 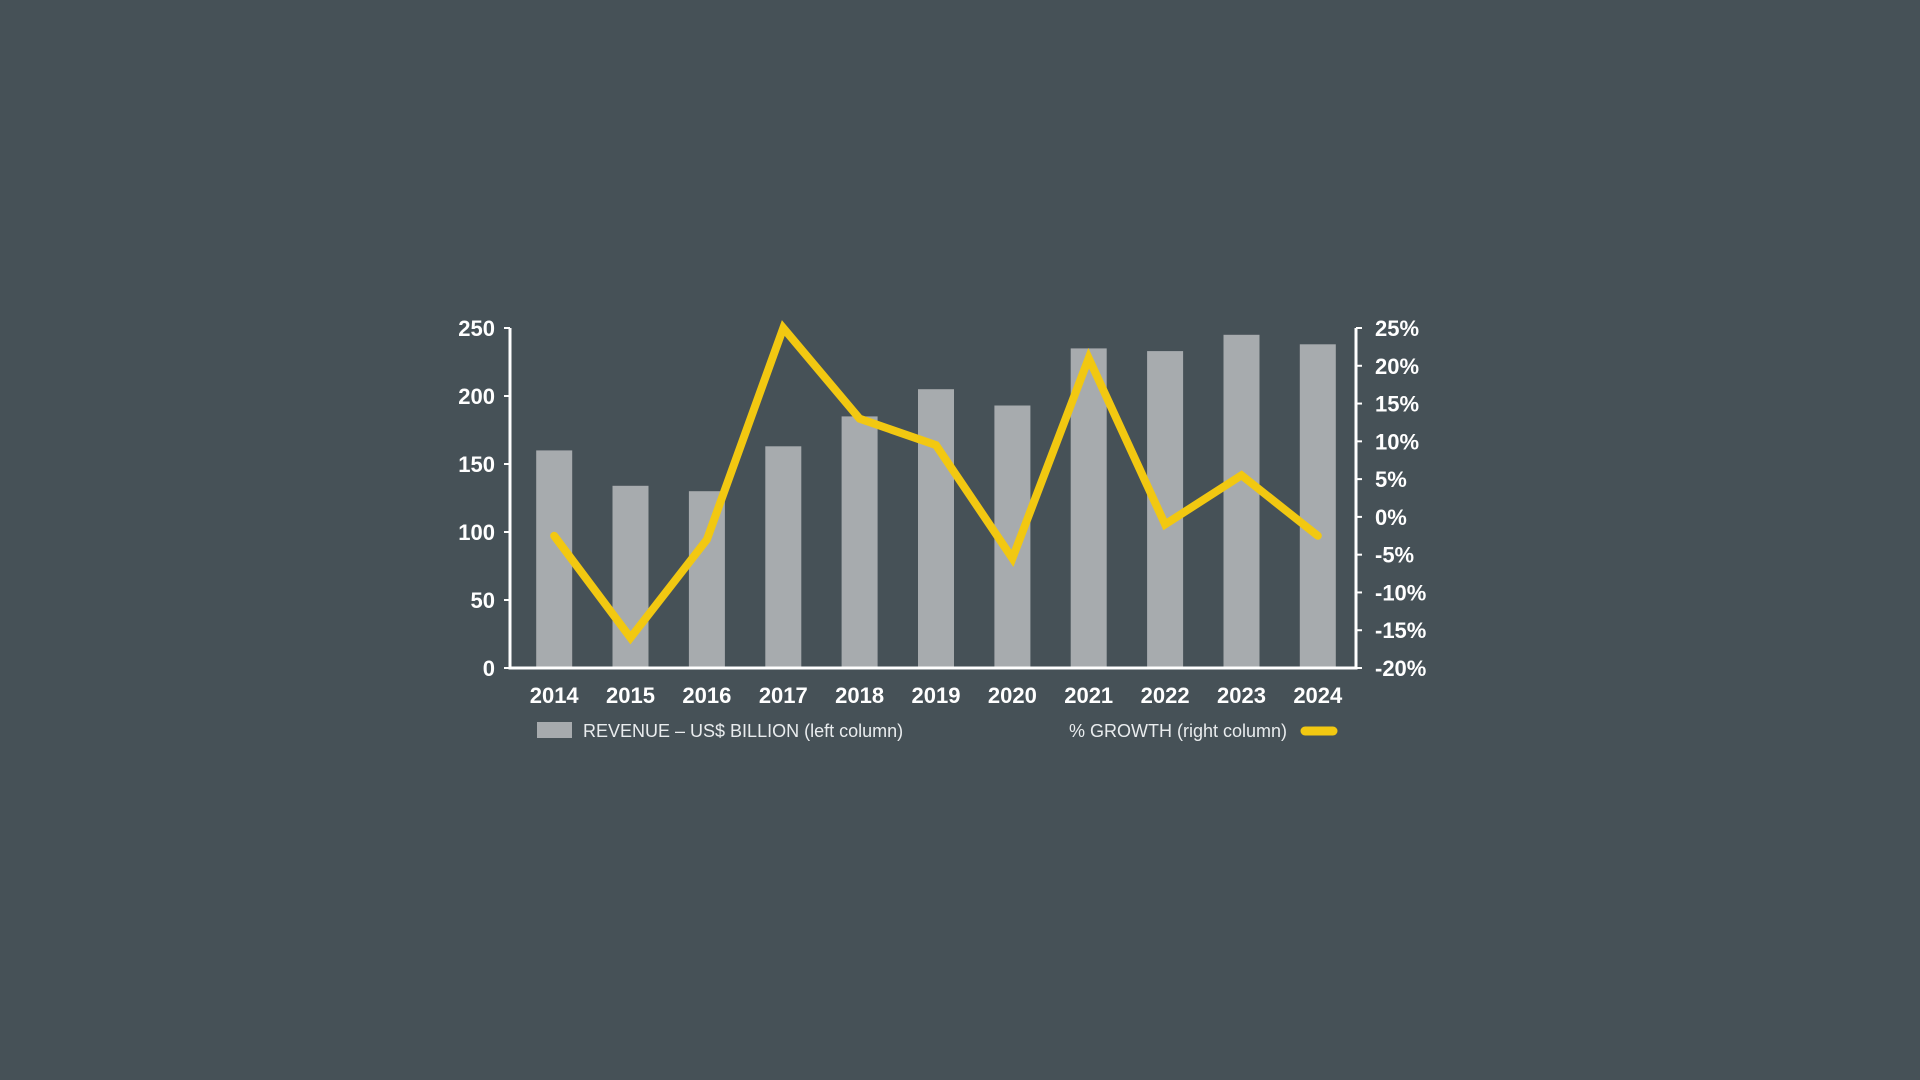 What do you see at coordinates (483, 600) in the screenshot?
I see `left-tick-label-50: 50` at bounding box center [483, 600].